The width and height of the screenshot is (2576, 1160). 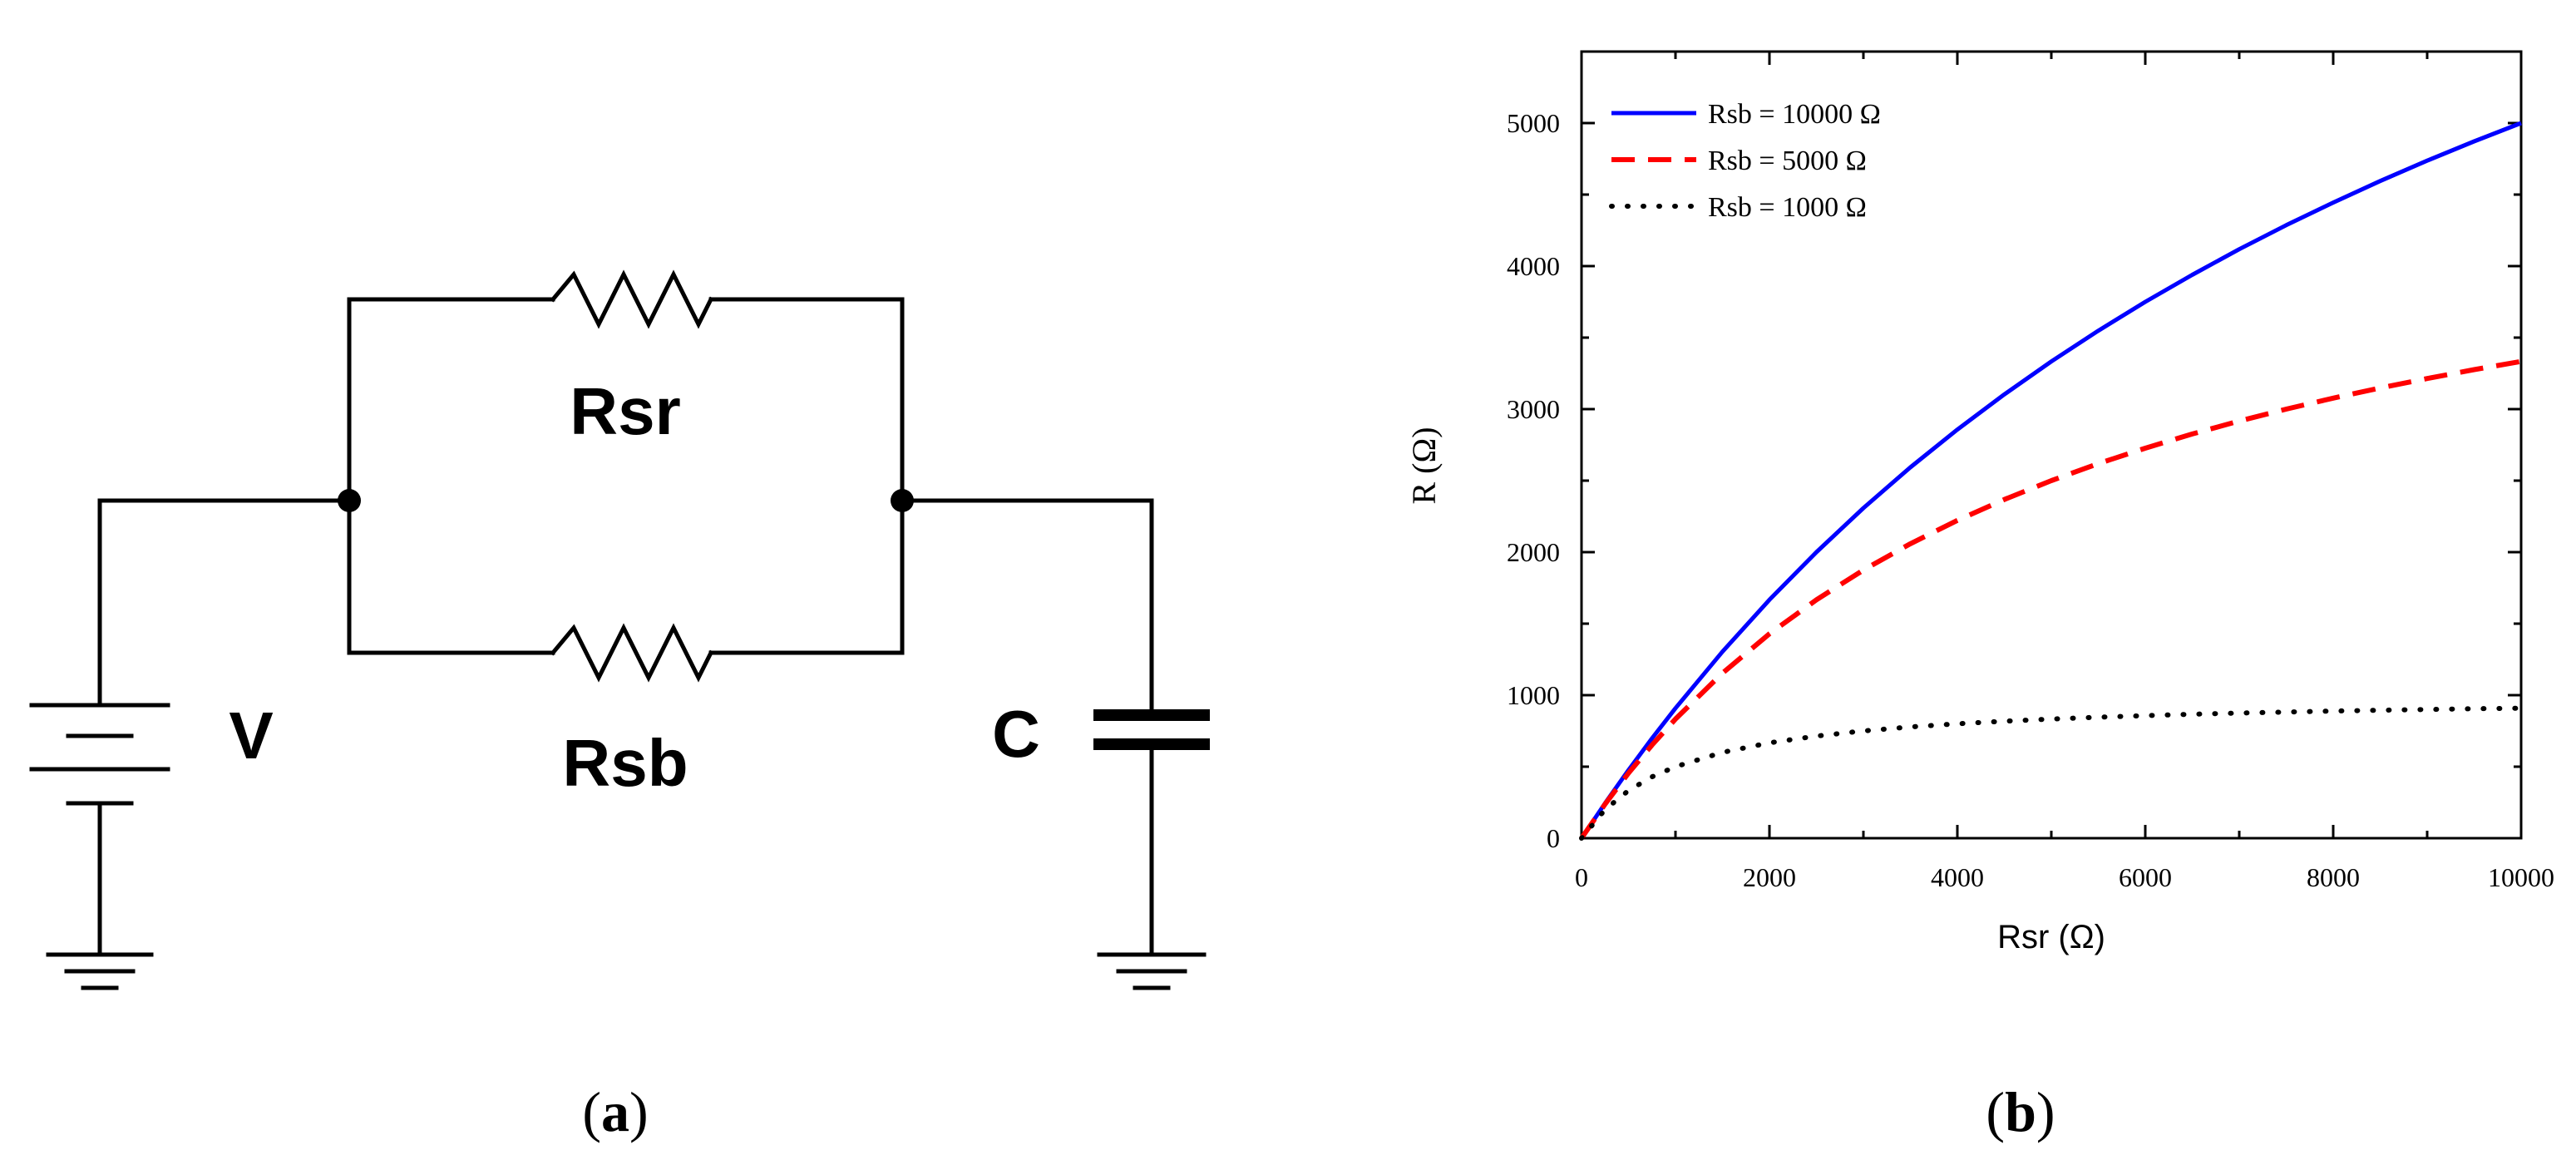 What do you see at coordinates (1770, 877) in the screenshot?
I see `x-tick-label: 2000` at bounding box center [1770, 877].